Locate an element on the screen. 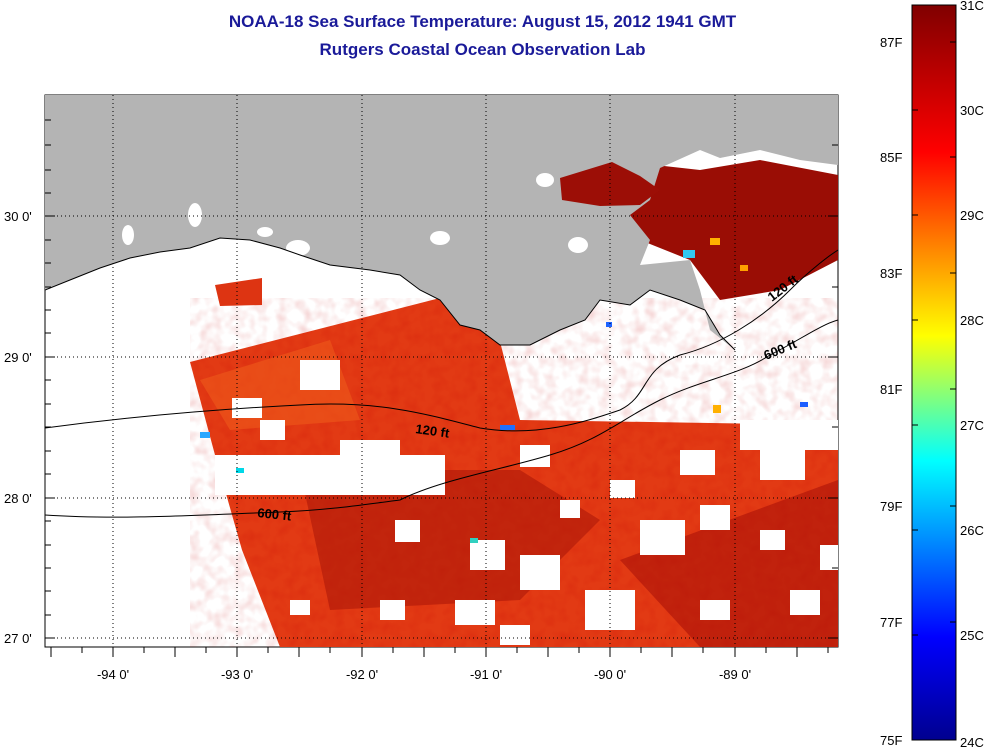  lon-label-91: -91 0' is located at coordinates (486, 674).